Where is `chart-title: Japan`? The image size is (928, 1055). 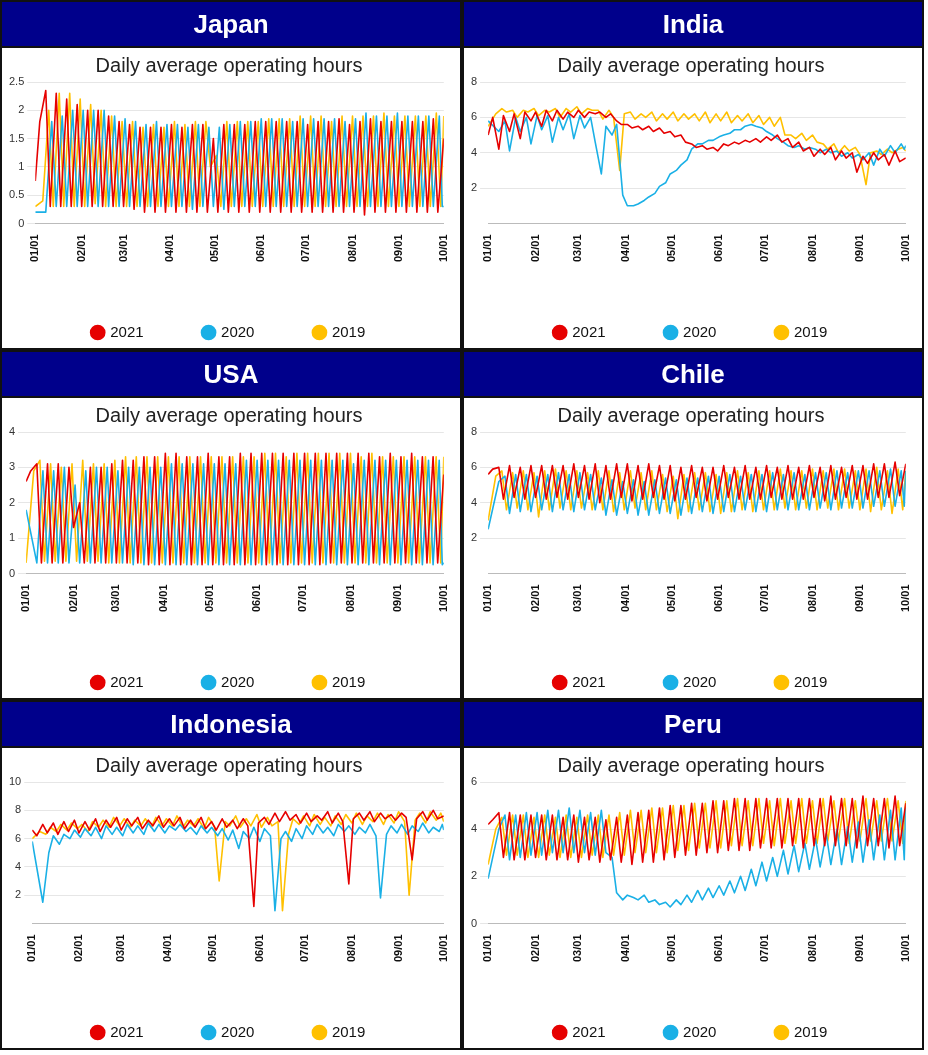 chart-title: Japan is located at coordinates (231, 25).